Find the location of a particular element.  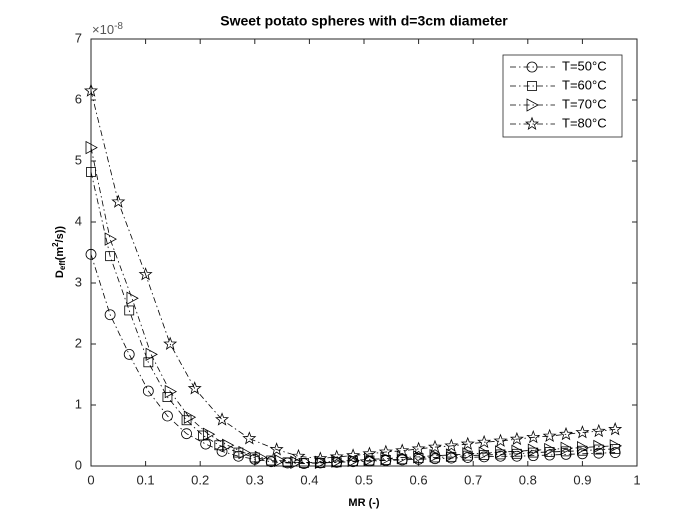

x-tick-label: 0.7 is located at coordinates (473, 479).